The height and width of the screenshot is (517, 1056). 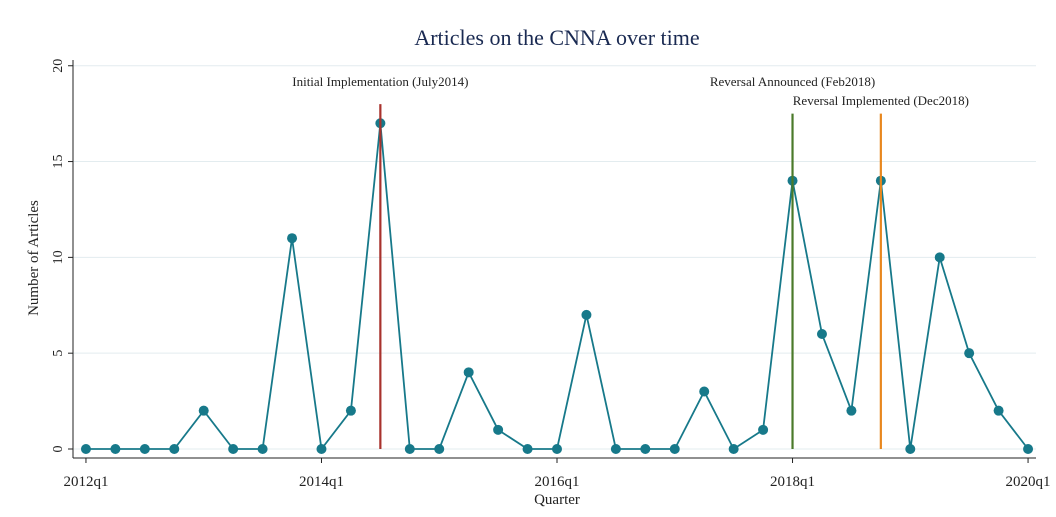 I want to click on x-tick-label: 2012q1, so click(x=85, y=482).